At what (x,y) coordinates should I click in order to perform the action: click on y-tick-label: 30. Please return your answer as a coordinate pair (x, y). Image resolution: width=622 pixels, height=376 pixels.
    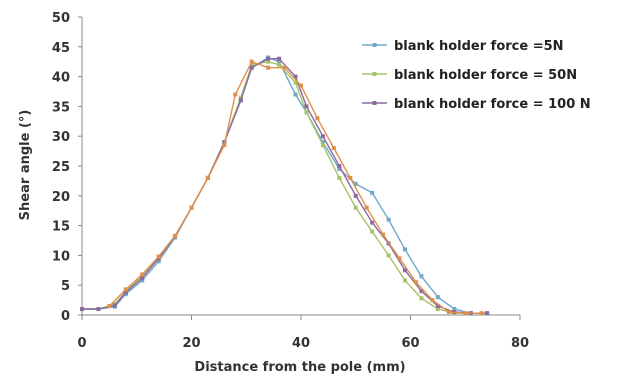
    Looking at the image, I should click on (61, 137).